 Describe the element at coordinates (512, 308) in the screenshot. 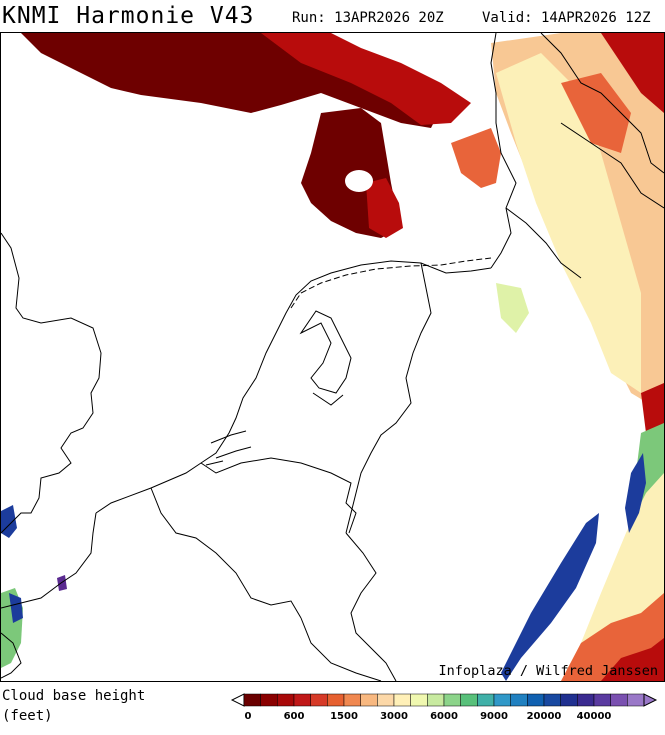

I see `cloud-area-lightgreen` at that location.